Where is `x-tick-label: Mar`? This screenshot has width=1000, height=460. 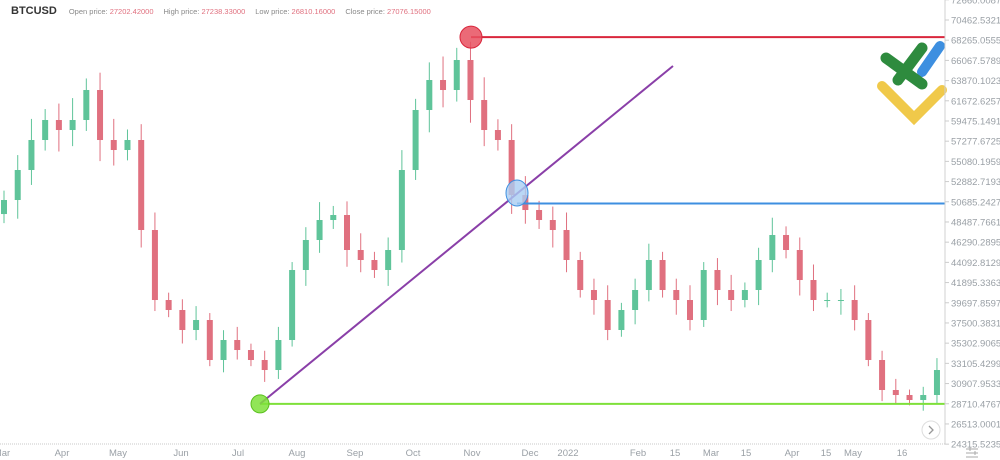 x-tick-label: Mar is located at coordinates (5, 453).